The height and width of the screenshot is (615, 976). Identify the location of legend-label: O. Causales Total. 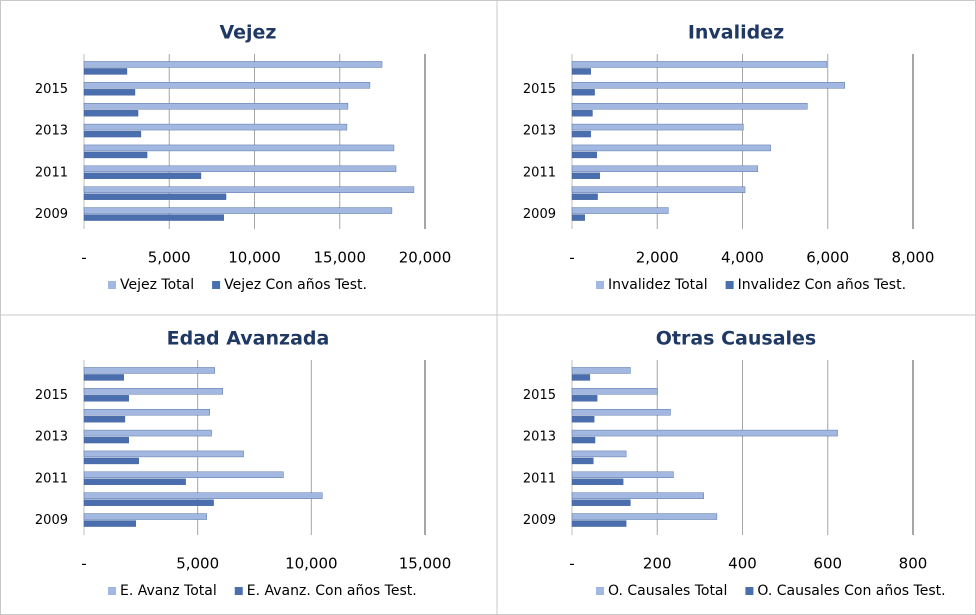
(667, 591).